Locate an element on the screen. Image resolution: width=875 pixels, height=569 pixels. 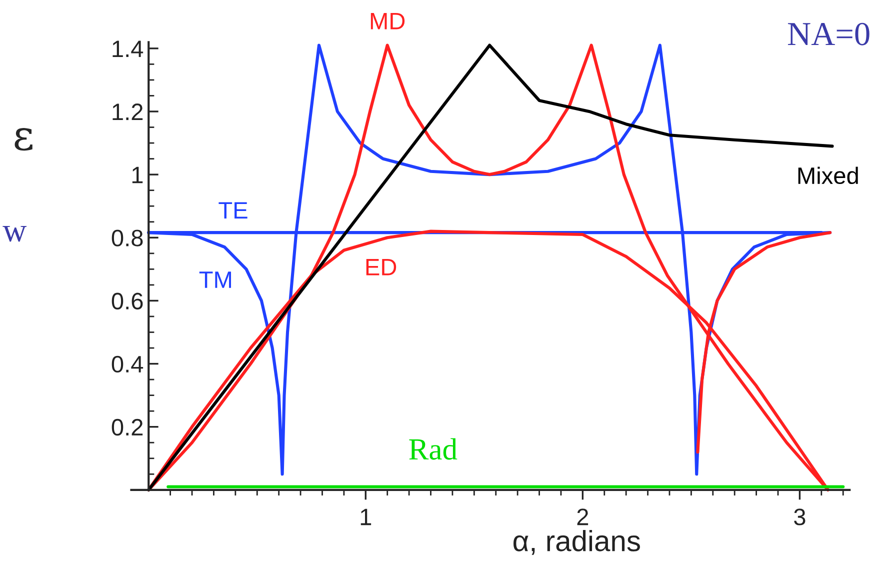
series-label: Rad is located at coordinates (433, 449).